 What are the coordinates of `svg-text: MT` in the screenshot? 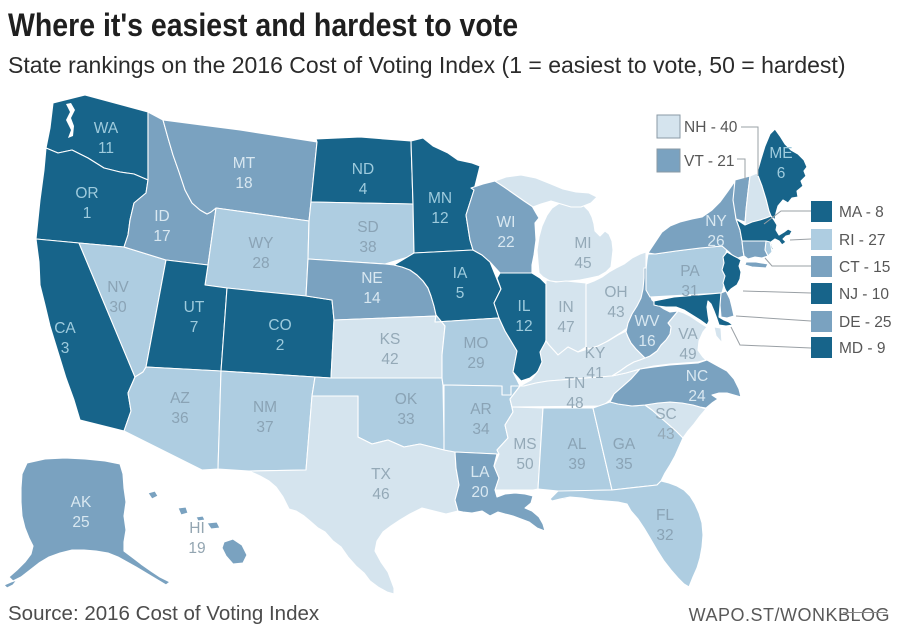 It's located at (244, 163).